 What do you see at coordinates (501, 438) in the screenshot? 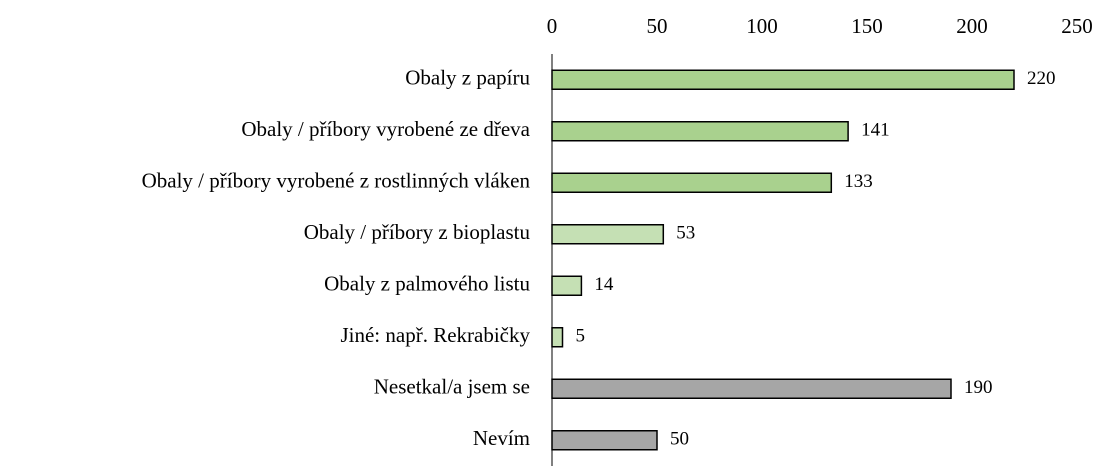
I see `y-tick-label: Nevím` at bounding box center [501, 438].